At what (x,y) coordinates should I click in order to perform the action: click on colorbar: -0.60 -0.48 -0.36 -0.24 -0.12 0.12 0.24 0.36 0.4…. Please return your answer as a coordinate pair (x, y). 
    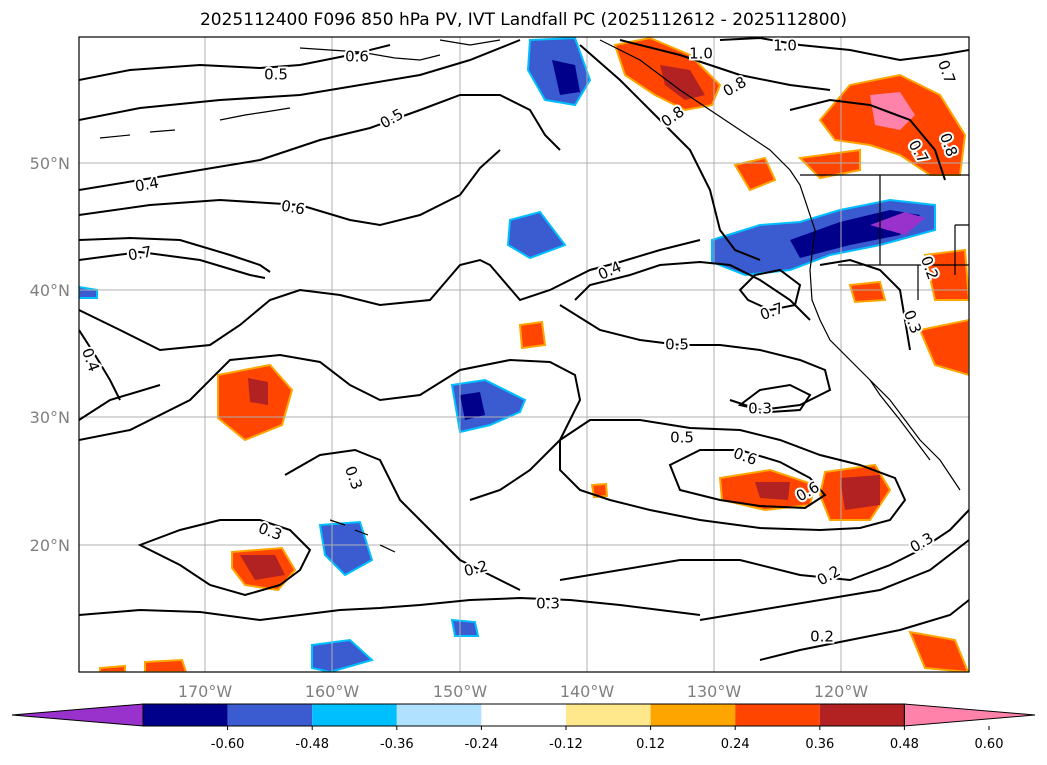
    Looking at the image, I should click on (523, 727).